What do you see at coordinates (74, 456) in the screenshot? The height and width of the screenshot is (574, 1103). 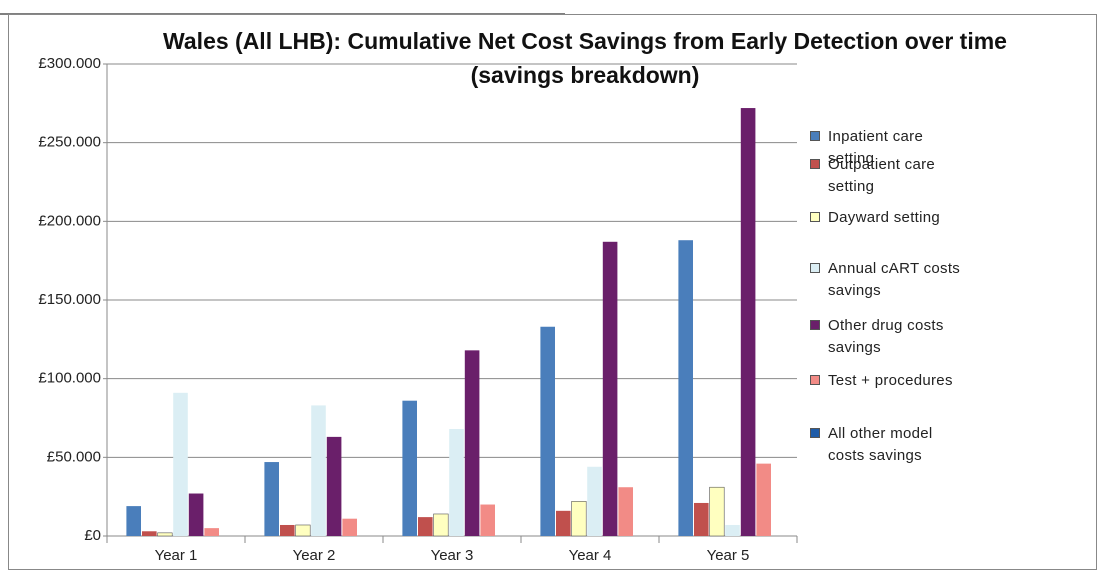 I see `y-tick-label: £50.000` at bounding box center [74, 456].